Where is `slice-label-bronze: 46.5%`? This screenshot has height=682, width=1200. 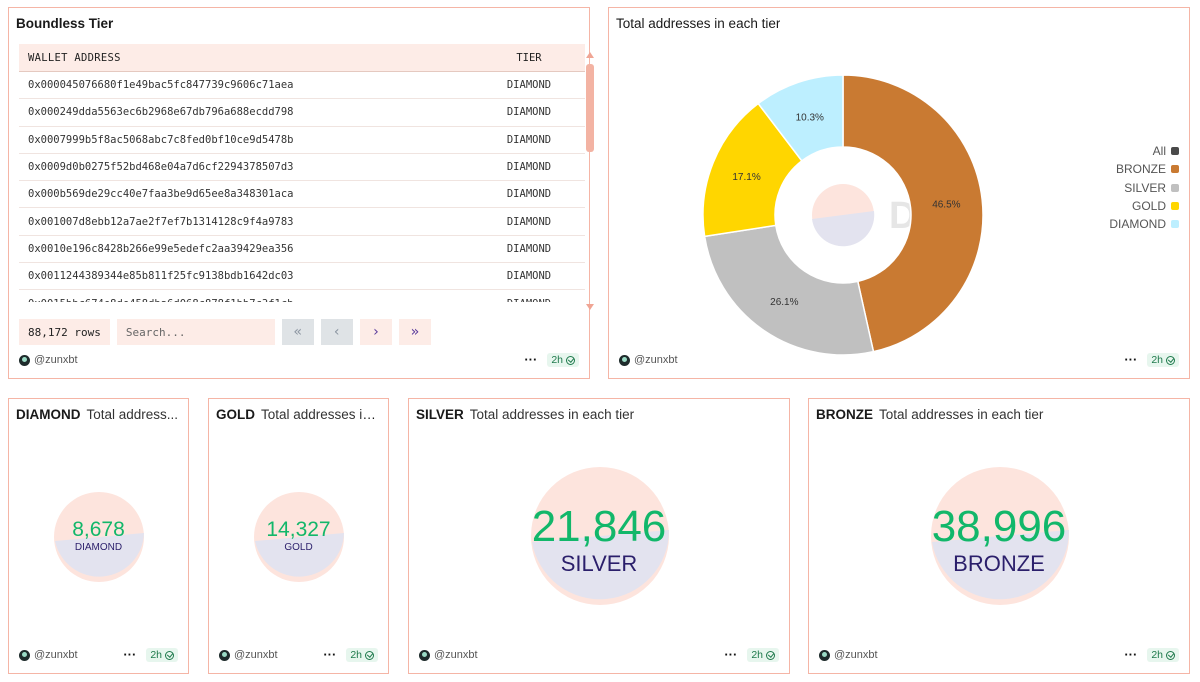
slice-label-bronze: 46.5% is located at coordinates (946, 205).